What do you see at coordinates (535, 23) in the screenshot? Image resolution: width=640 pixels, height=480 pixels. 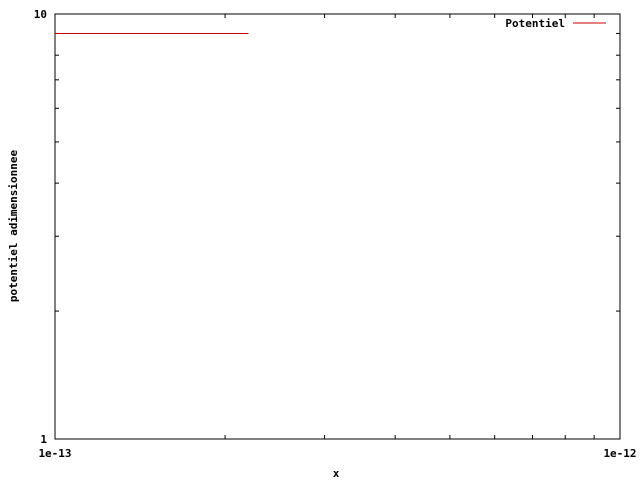 I see `legend-label: Potentiel` at bounding box center [535, 23].